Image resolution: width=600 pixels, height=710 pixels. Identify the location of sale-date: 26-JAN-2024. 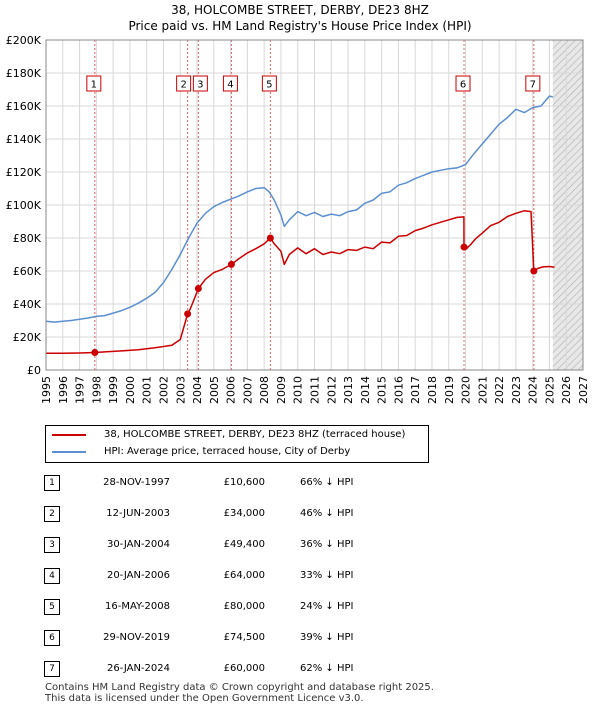
(138, 668).